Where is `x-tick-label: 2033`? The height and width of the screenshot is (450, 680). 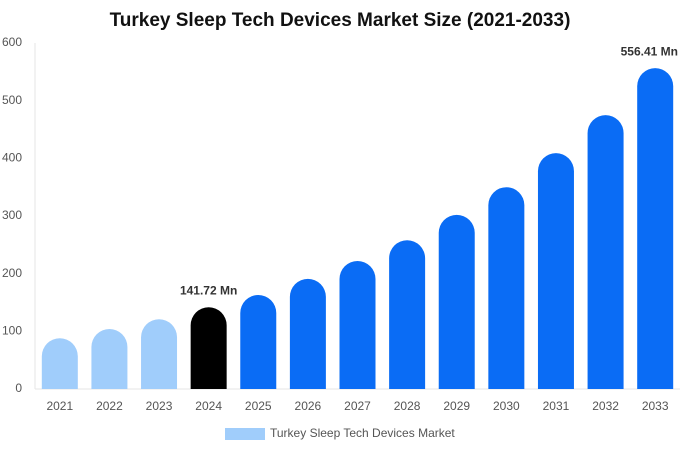
x-tick-label: 2033 is located at coordinates (655, 406).